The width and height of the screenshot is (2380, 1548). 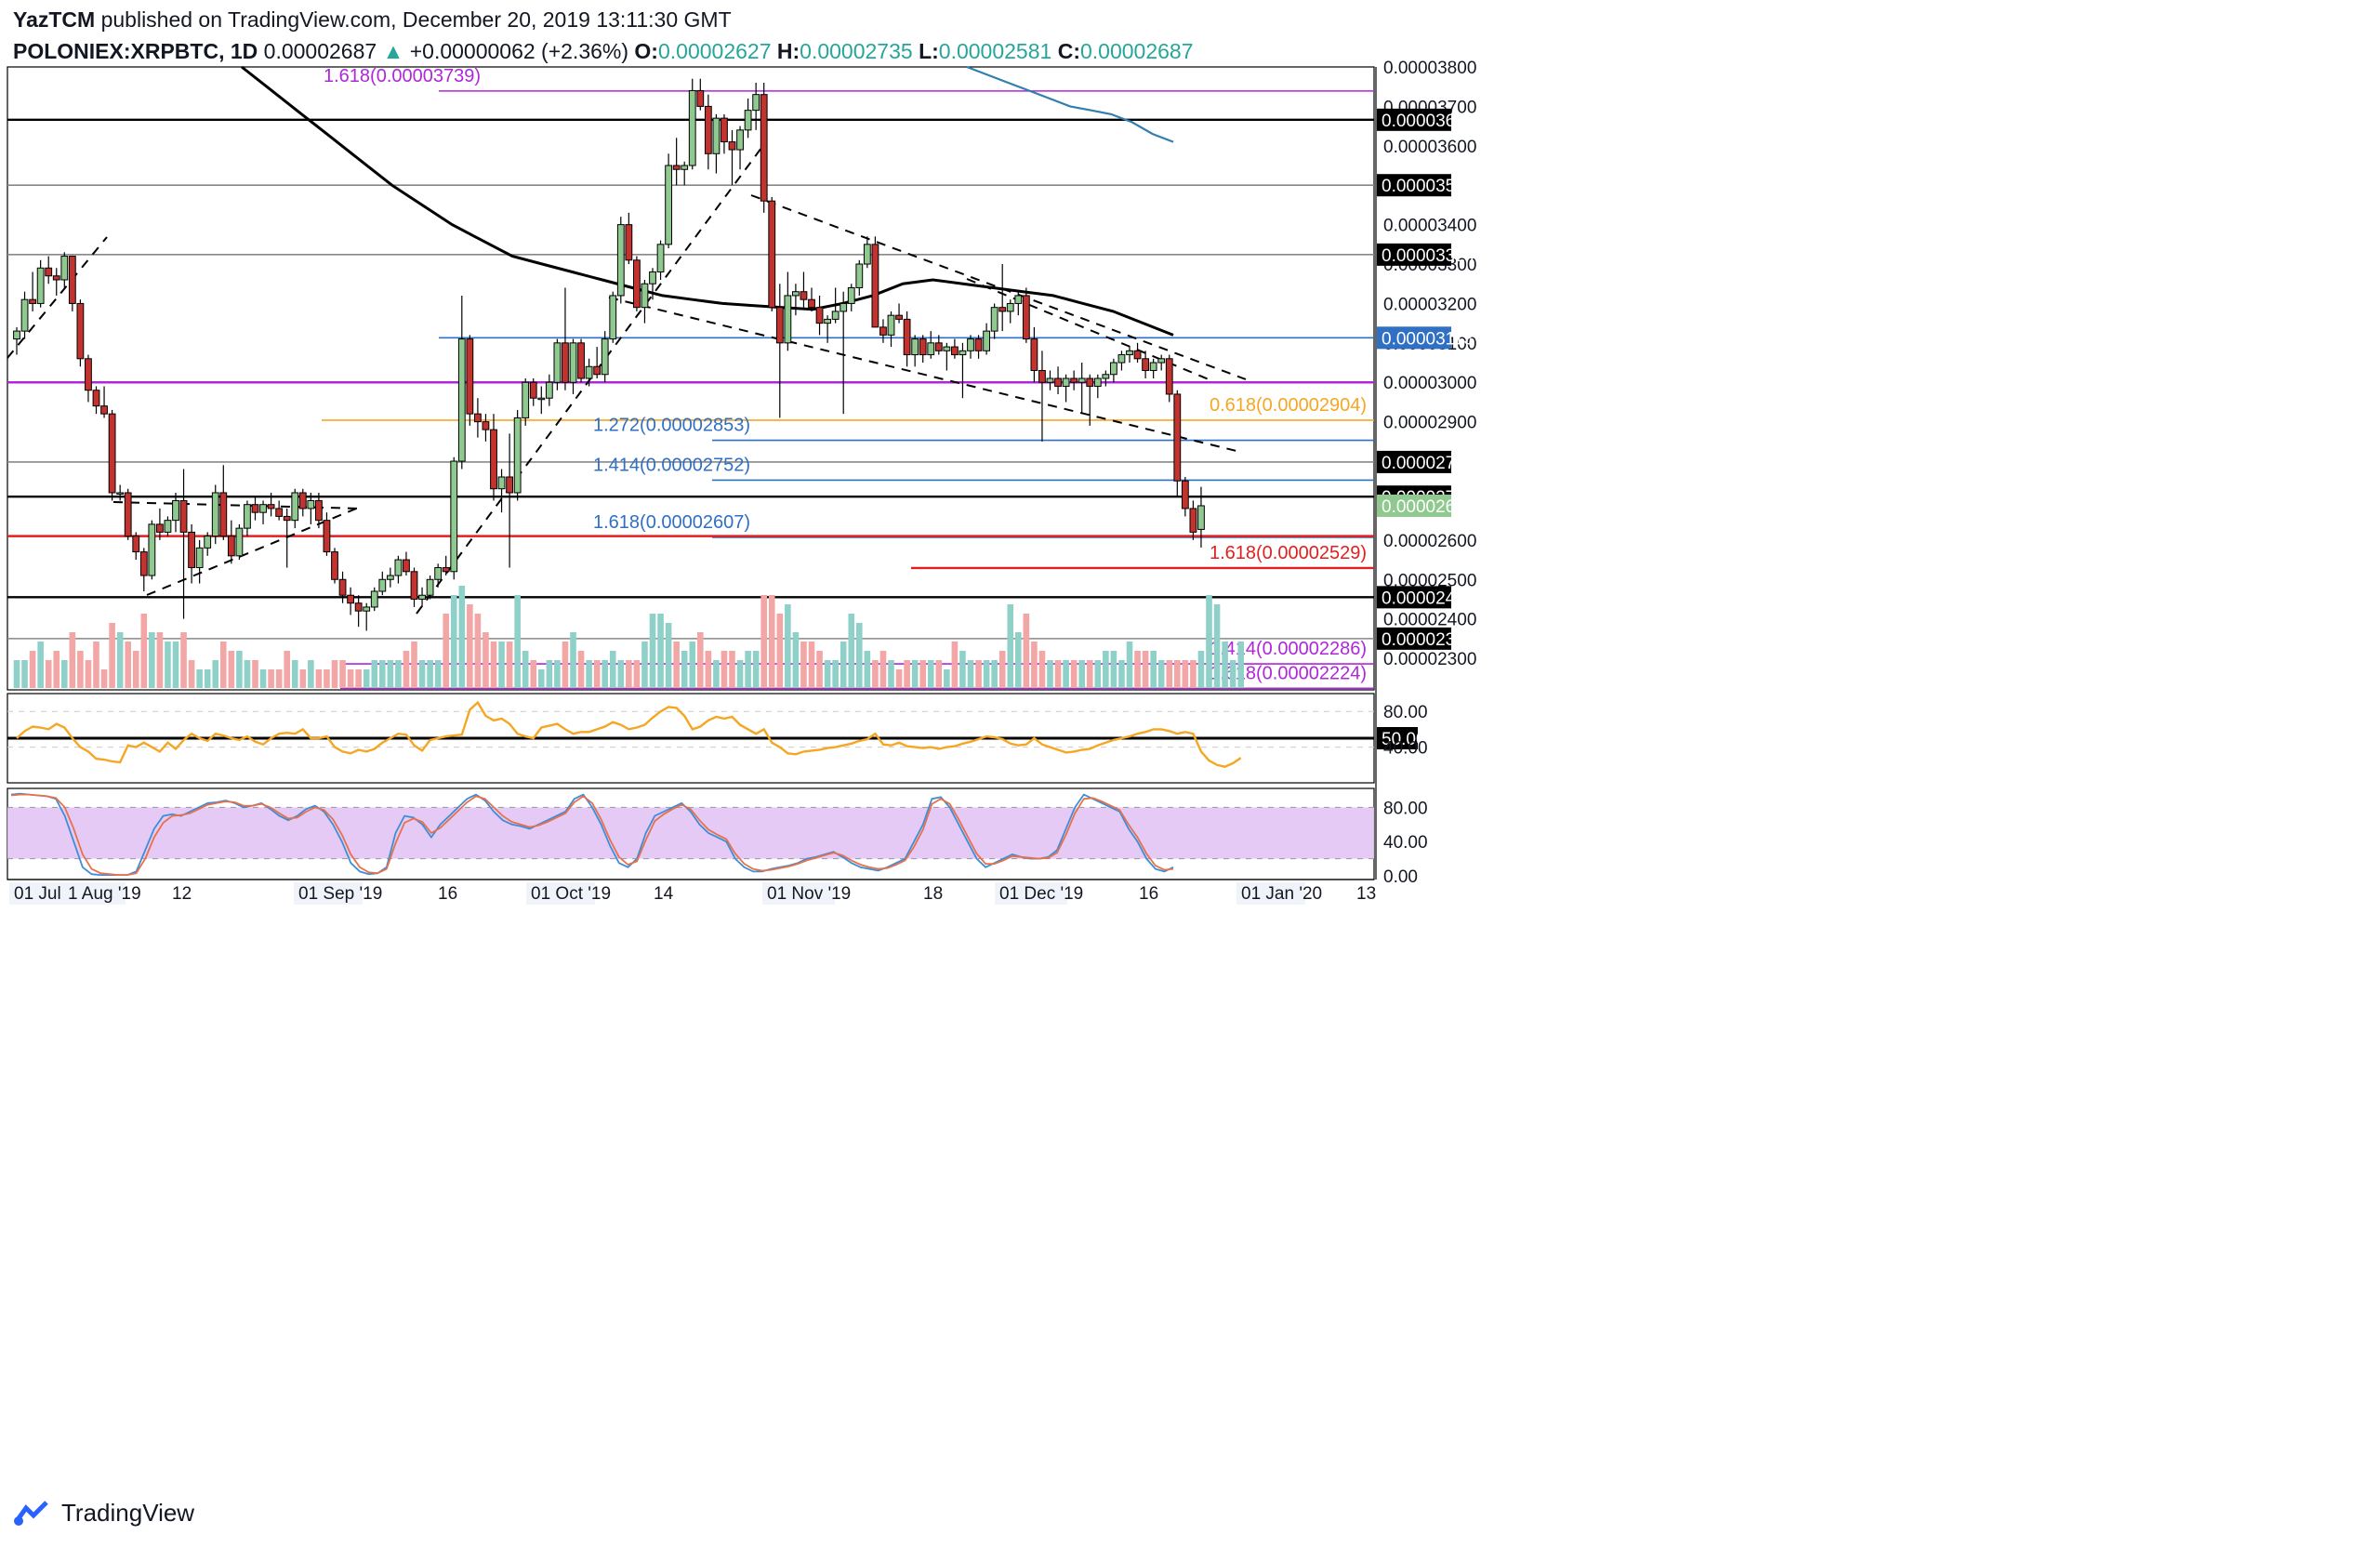 I want to click on price-tick-label: 0.00002500, so click(x=1429, y=580).